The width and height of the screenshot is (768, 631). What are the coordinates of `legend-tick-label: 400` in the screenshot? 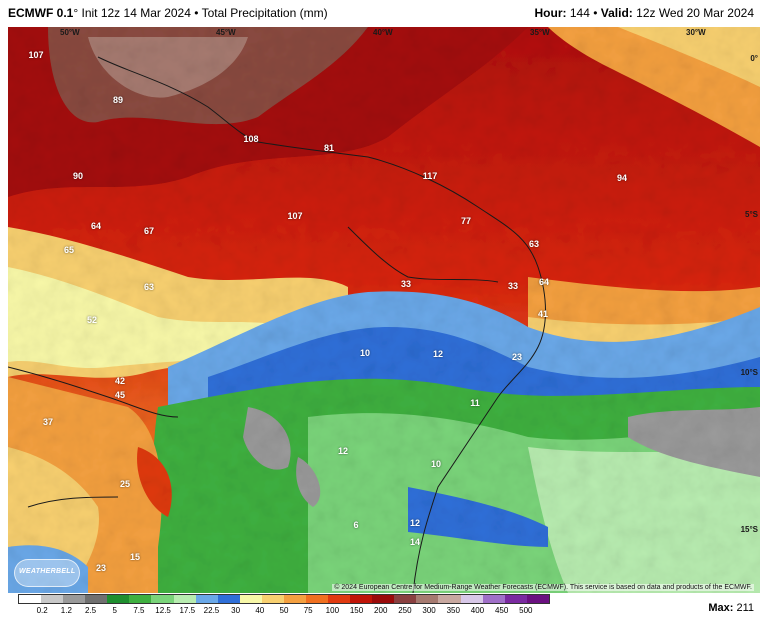 It's located at (477, 610).